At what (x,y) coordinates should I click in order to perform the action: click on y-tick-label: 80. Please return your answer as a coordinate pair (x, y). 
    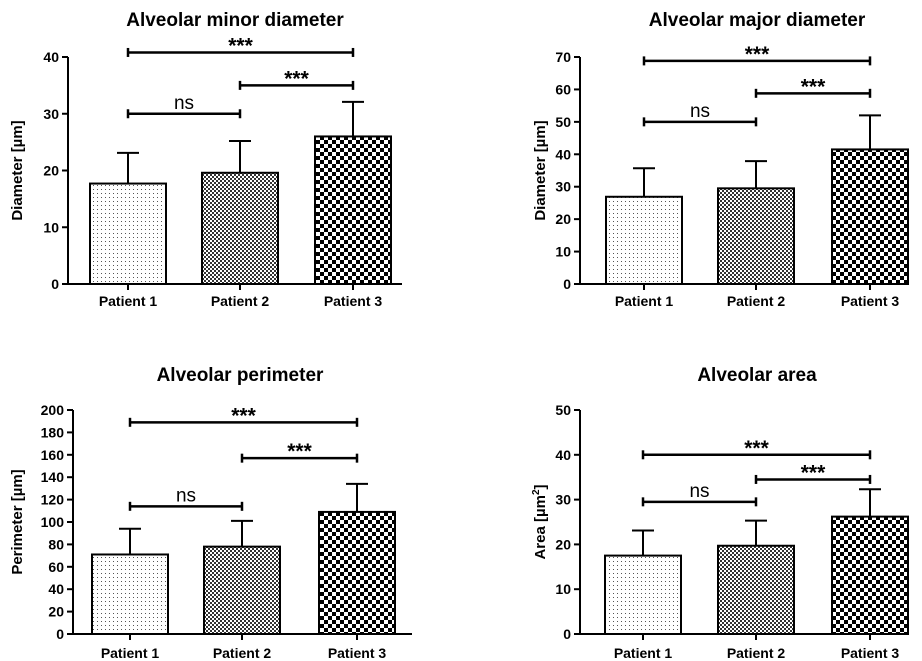
    Looking at the image, I should click on (56, 544).